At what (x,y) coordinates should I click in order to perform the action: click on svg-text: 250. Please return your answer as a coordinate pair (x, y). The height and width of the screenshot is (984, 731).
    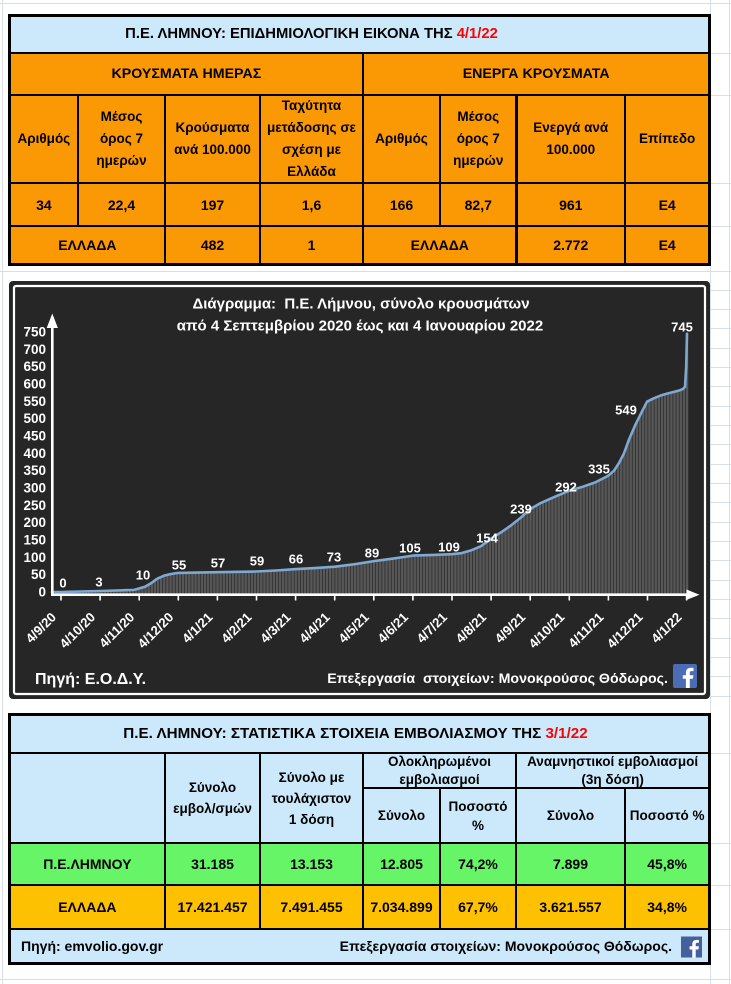
    Looking at the image, I should click on (34, 505).